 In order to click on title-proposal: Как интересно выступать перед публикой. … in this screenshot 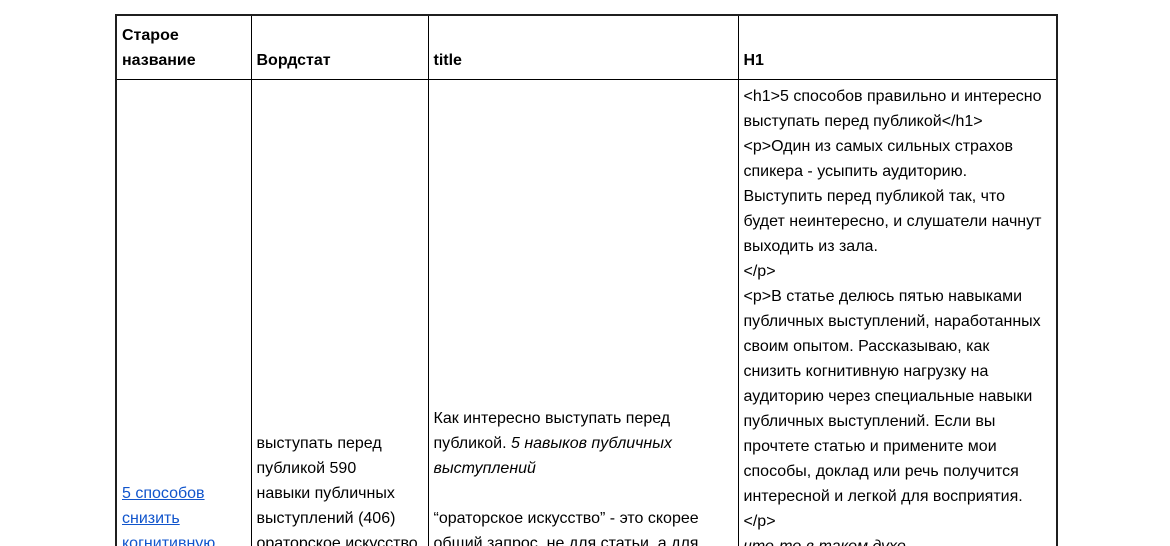, I will do `click(583, 443)`.